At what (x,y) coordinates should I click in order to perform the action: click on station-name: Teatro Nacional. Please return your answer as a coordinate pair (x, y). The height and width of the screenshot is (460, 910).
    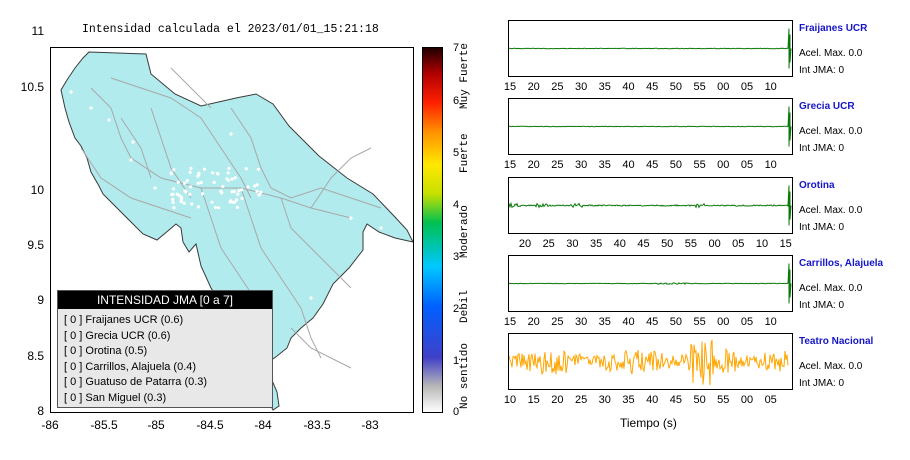
    Looking at the image, I should click on (836, 341).